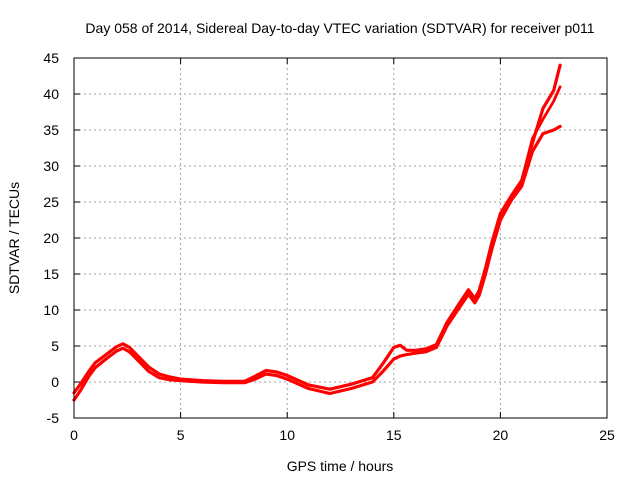 This screenshot has width=640, height=480. What do you see at coordinates (181, 435) in the screenshot?
I see `x-tick-label: 5` at bounding box center [181, 435].